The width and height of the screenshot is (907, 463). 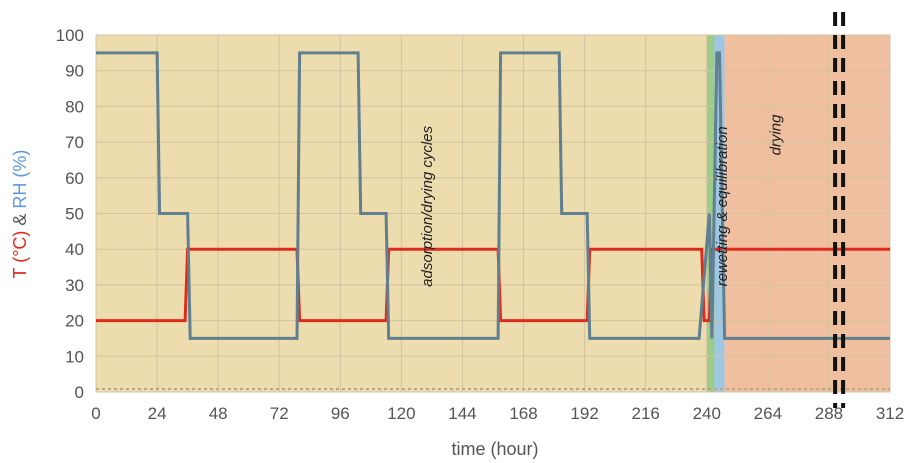 I want to click on y-tick-label-5: 50, so click(x=74, y=214).